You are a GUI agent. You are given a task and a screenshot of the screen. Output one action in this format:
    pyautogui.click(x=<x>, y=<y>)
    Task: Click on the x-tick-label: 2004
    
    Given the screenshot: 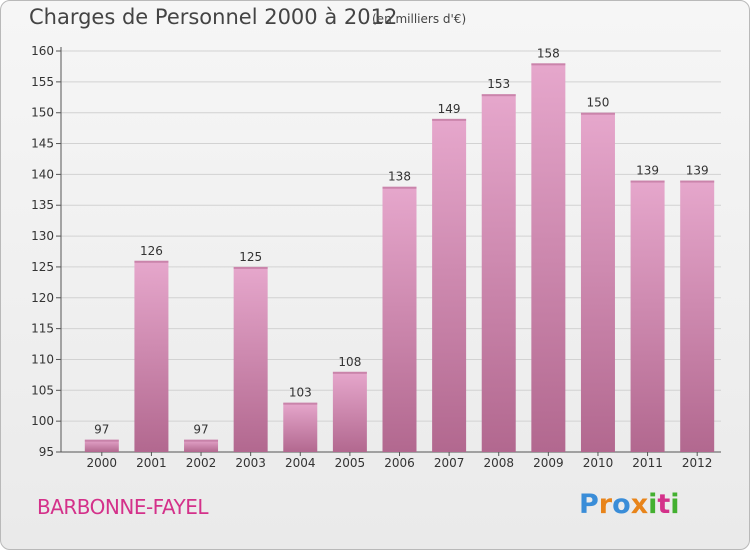 What is the action you would take?
    pyautogui.click(x=300, y=463)
    